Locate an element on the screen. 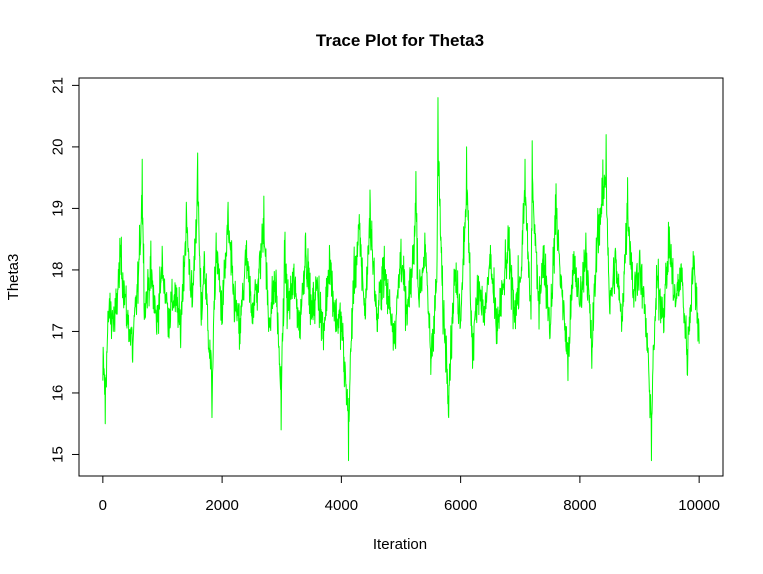 The height and width of the screenshot is (574, 763). x-tick-label: 8000 is located at coordinates (579, 505).